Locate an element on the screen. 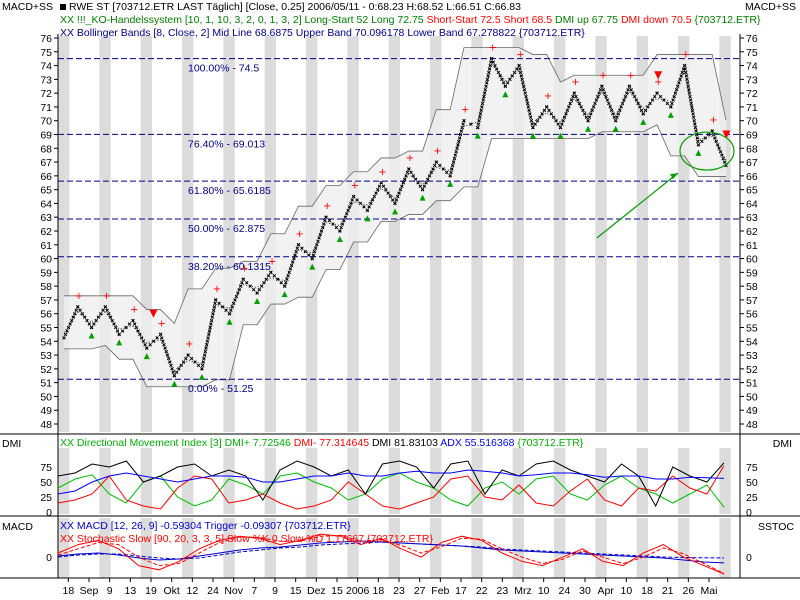  x-tick-label: 19 is located at coordinates (151, 591).